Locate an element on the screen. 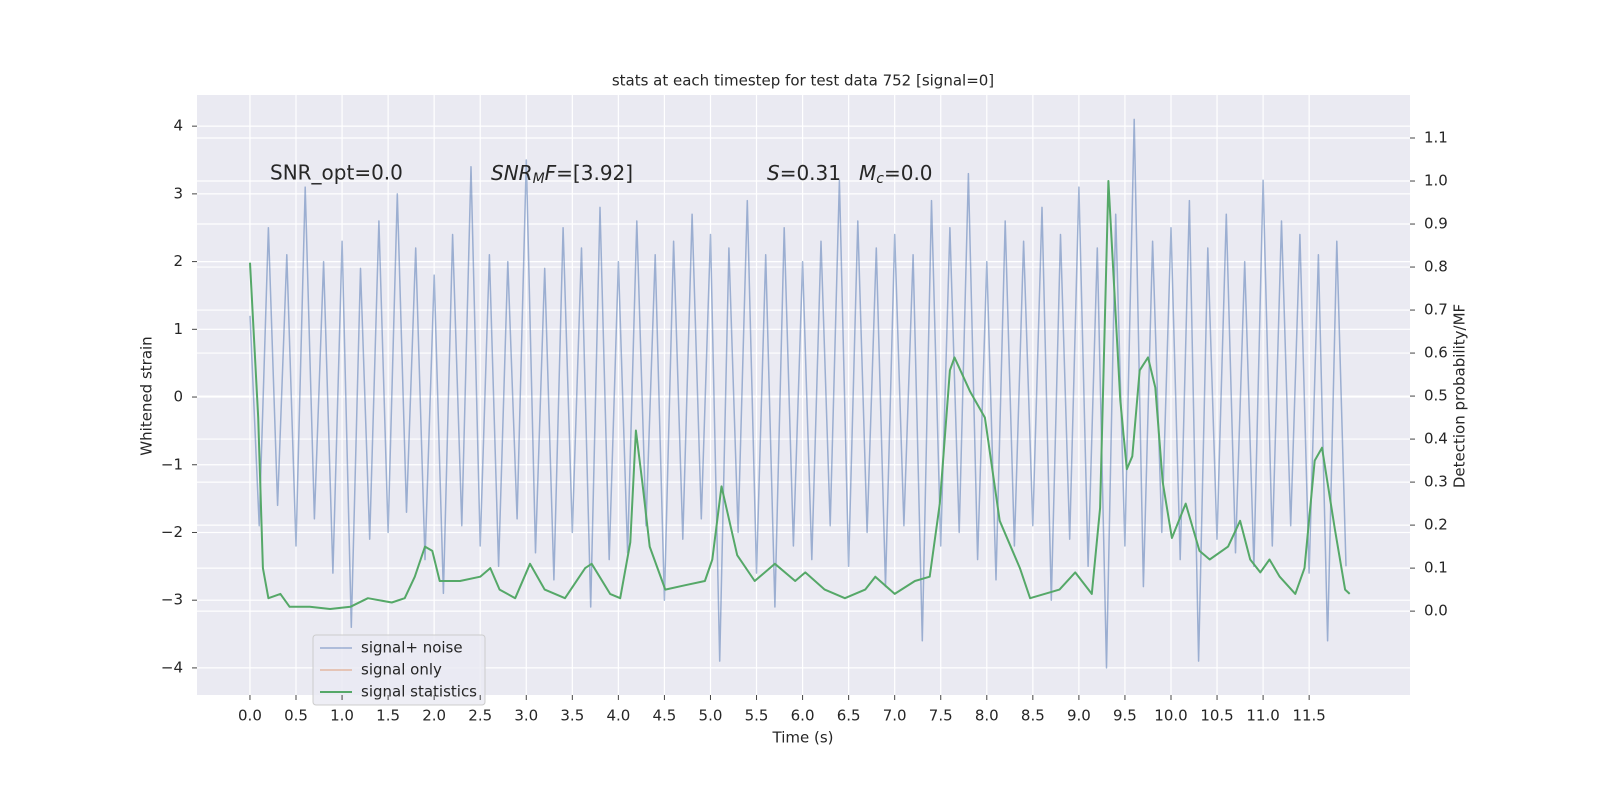 Image resolution: width=1600 pixels, height=800 pixels. x-tick-label: 11.5 is located at coordinates (1308, 716).